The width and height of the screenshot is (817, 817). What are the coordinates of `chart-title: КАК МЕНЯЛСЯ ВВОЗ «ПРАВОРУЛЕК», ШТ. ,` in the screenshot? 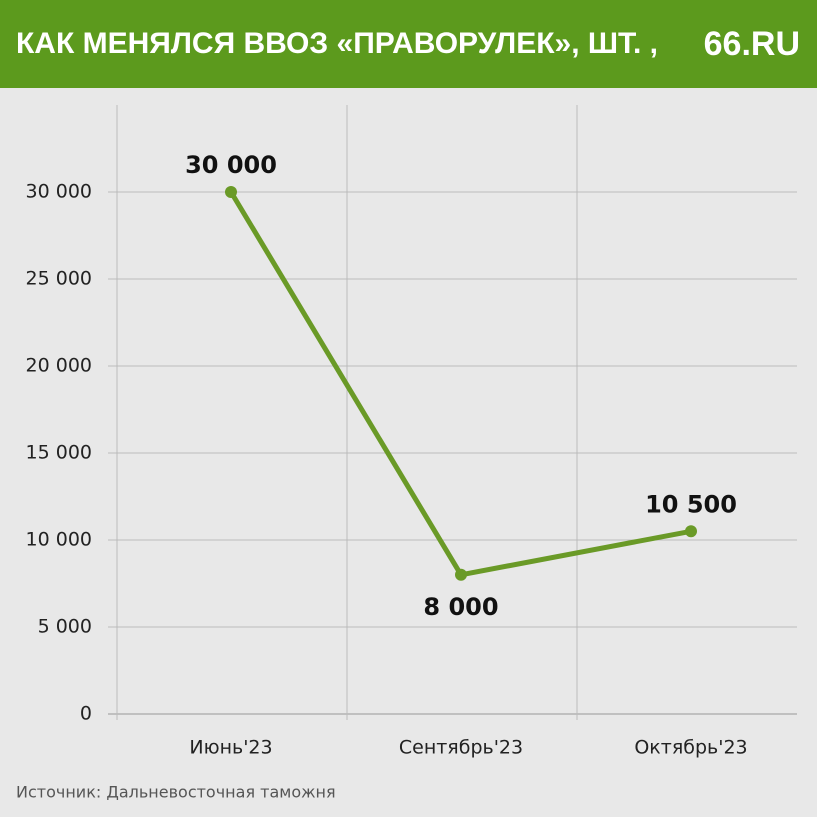 It's located at (337, 43).